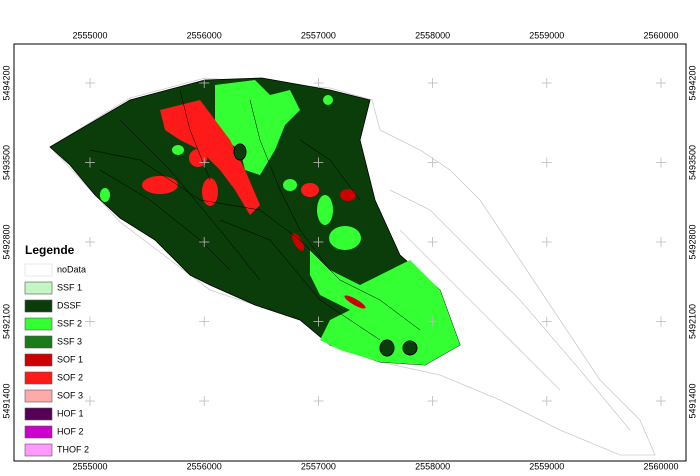 The height and width of the screenshot is (476, 700). I want to click on legend-label: HOF 1, so click(70, 413).